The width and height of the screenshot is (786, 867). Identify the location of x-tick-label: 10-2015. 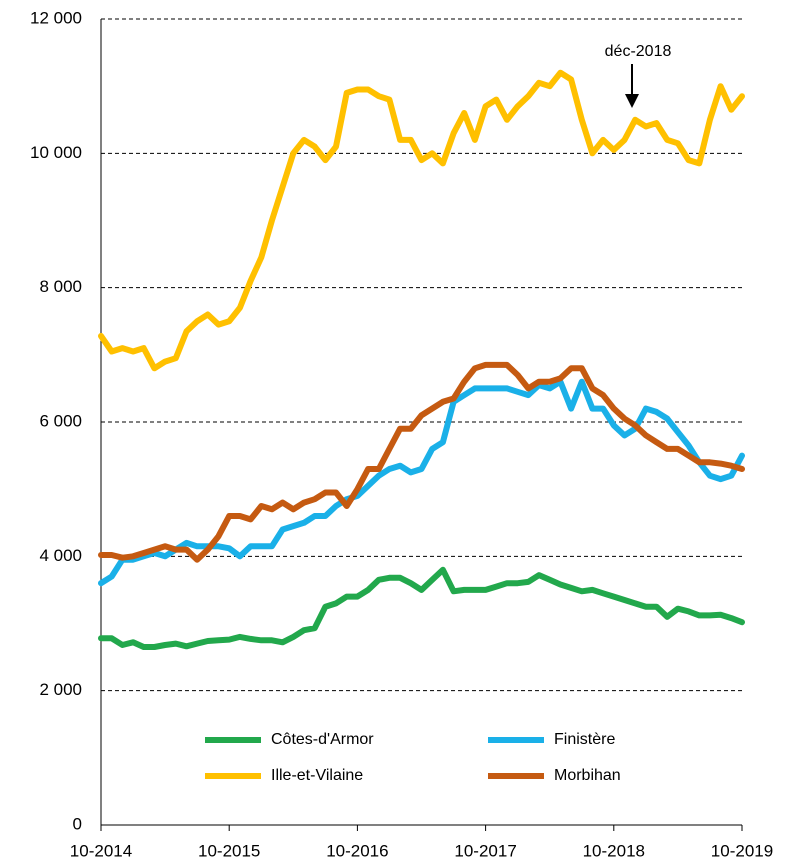
(229, 850).